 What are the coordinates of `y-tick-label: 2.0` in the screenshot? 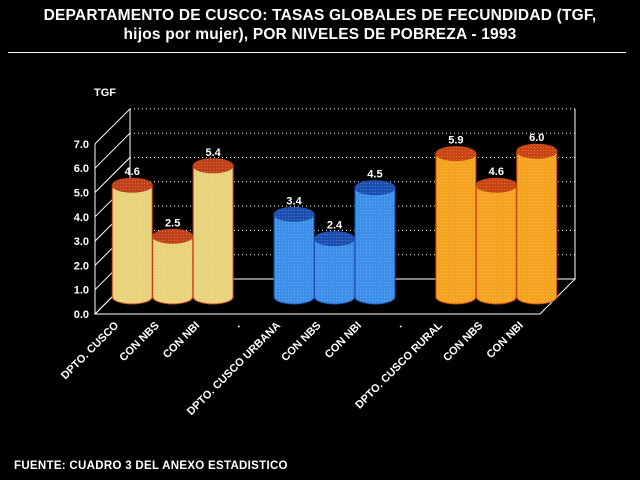 It's located at (81, 266).